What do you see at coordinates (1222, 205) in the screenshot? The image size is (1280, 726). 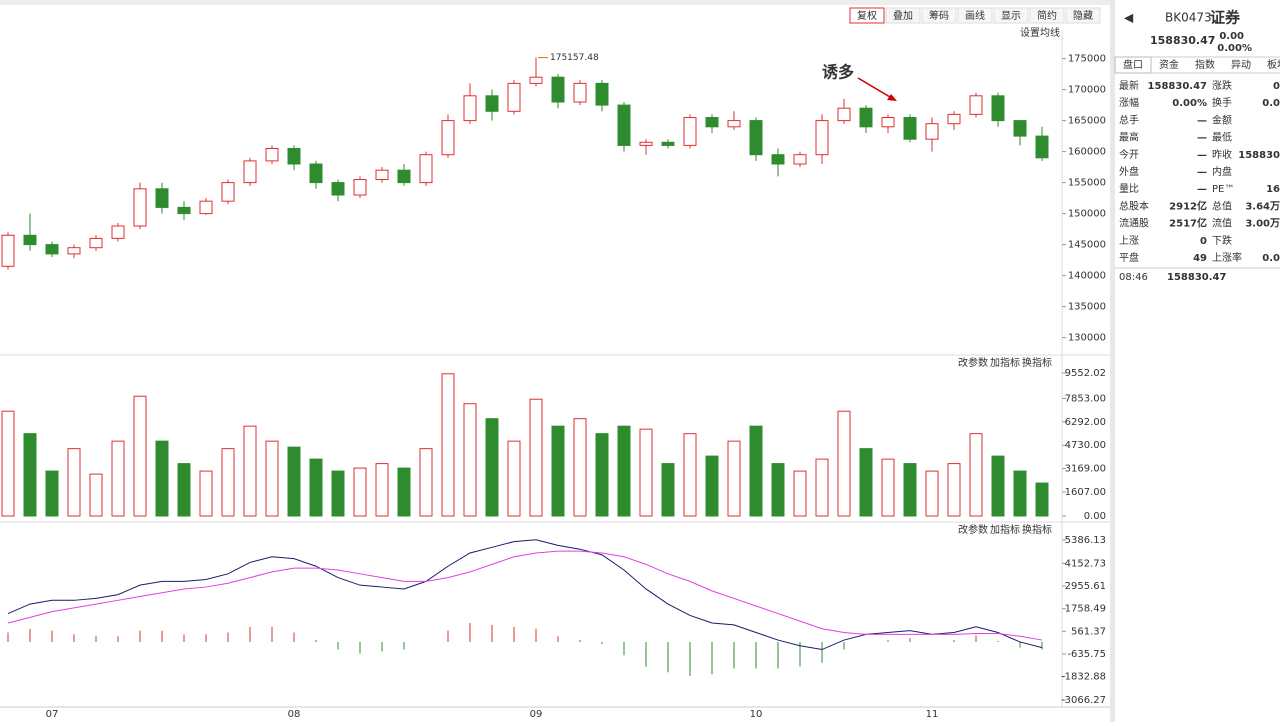 I see `field-label: 总值` at bounding box center [1222, 205].